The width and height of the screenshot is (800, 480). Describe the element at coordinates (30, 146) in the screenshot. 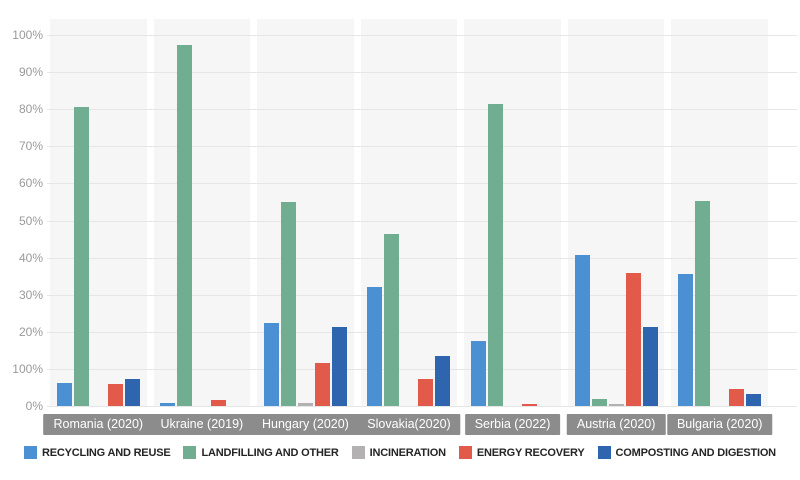

I see `y-tick-label: 70%` at that location.